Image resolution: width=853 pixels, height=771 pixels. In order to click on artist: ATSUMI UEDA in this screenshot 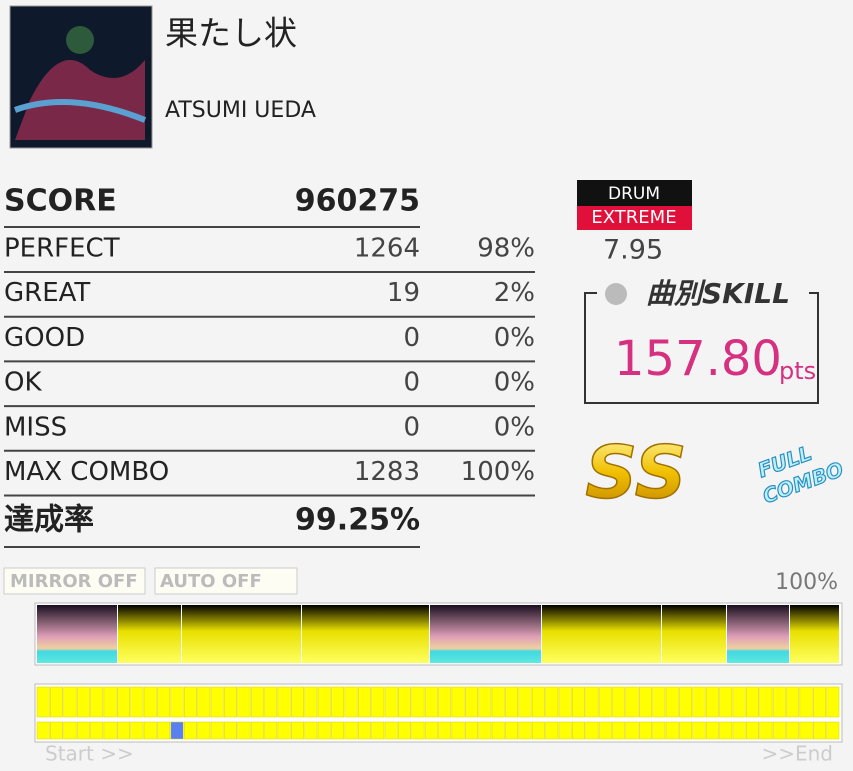, I will do `click(240, 110)`.